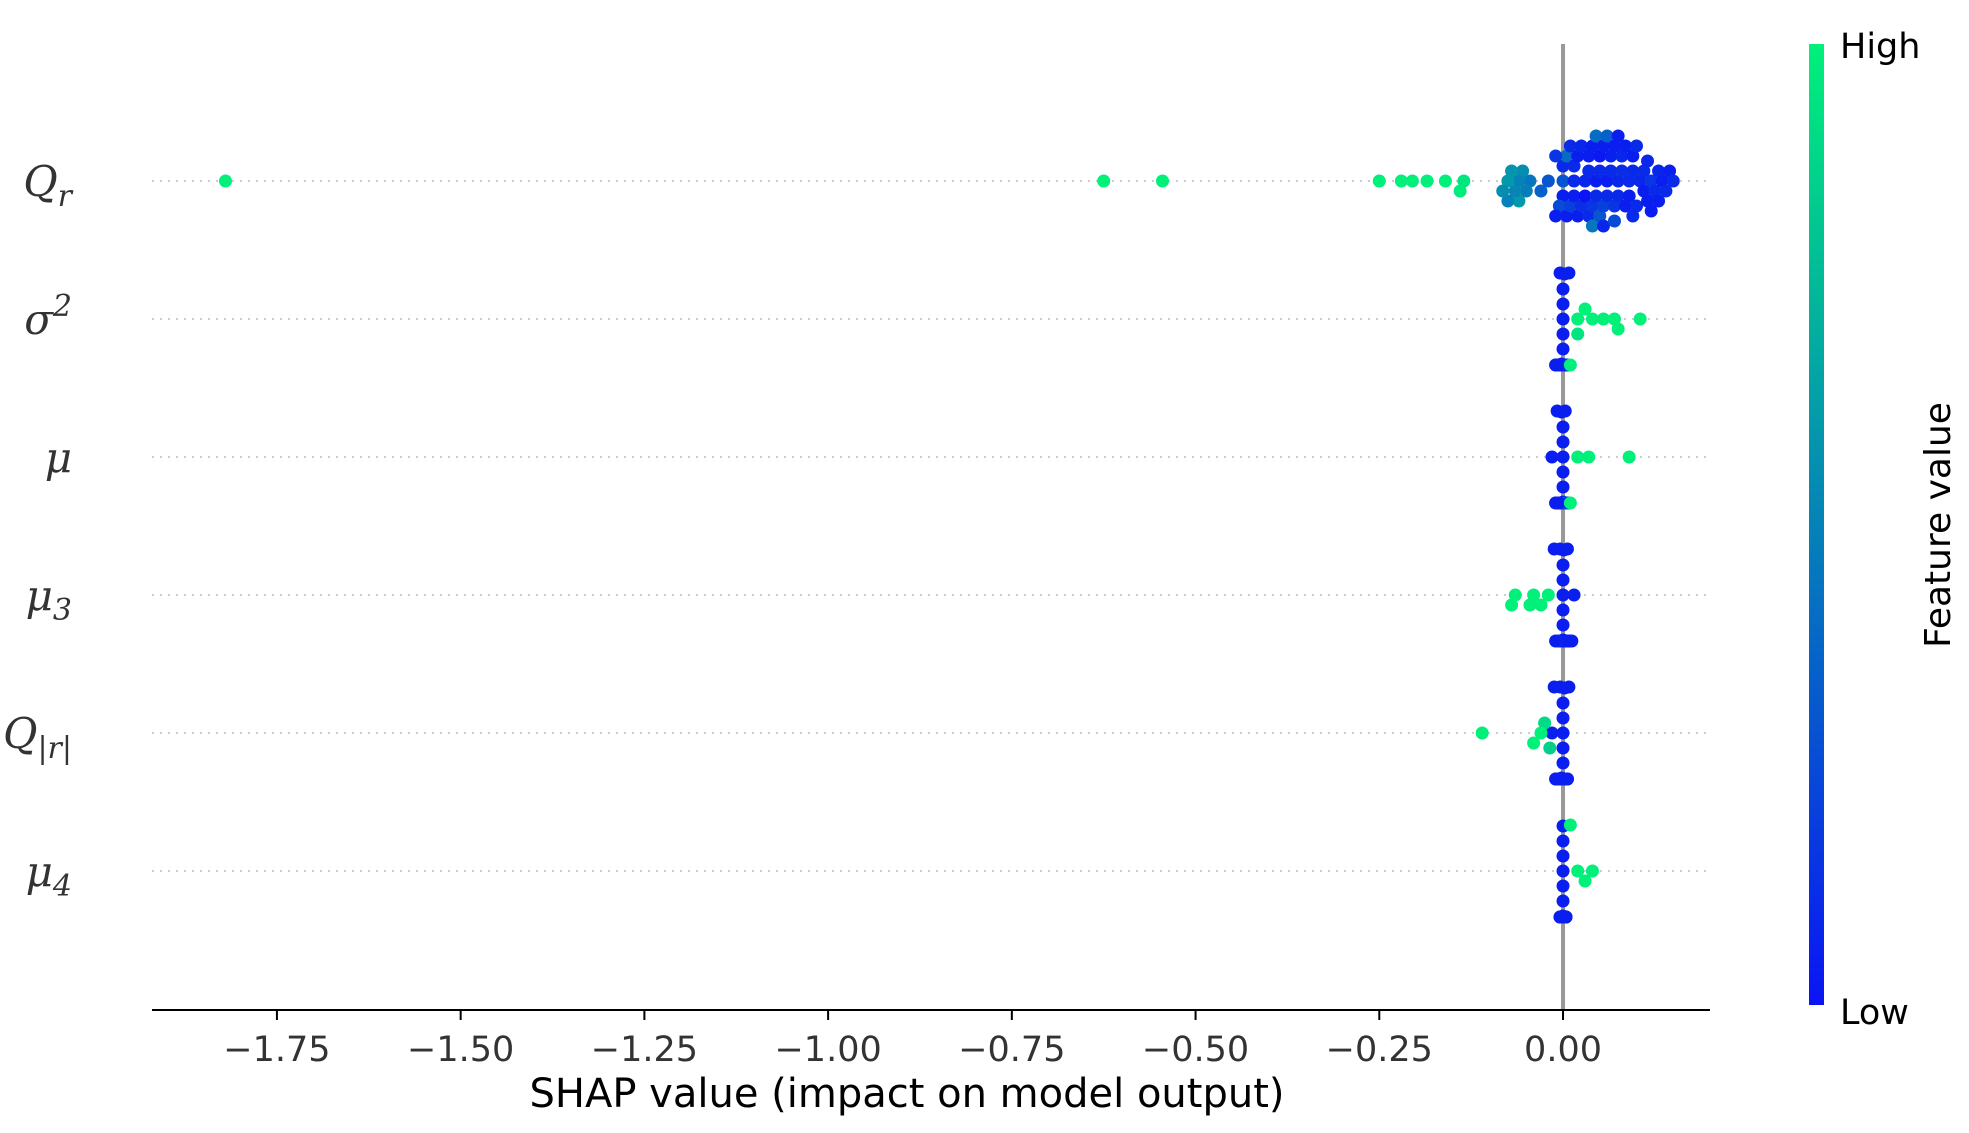 Image resolution: width=1969 pixels, height=1133 pixels. I want to click on x-tick-label: −0.75, so click(1011, 1050).